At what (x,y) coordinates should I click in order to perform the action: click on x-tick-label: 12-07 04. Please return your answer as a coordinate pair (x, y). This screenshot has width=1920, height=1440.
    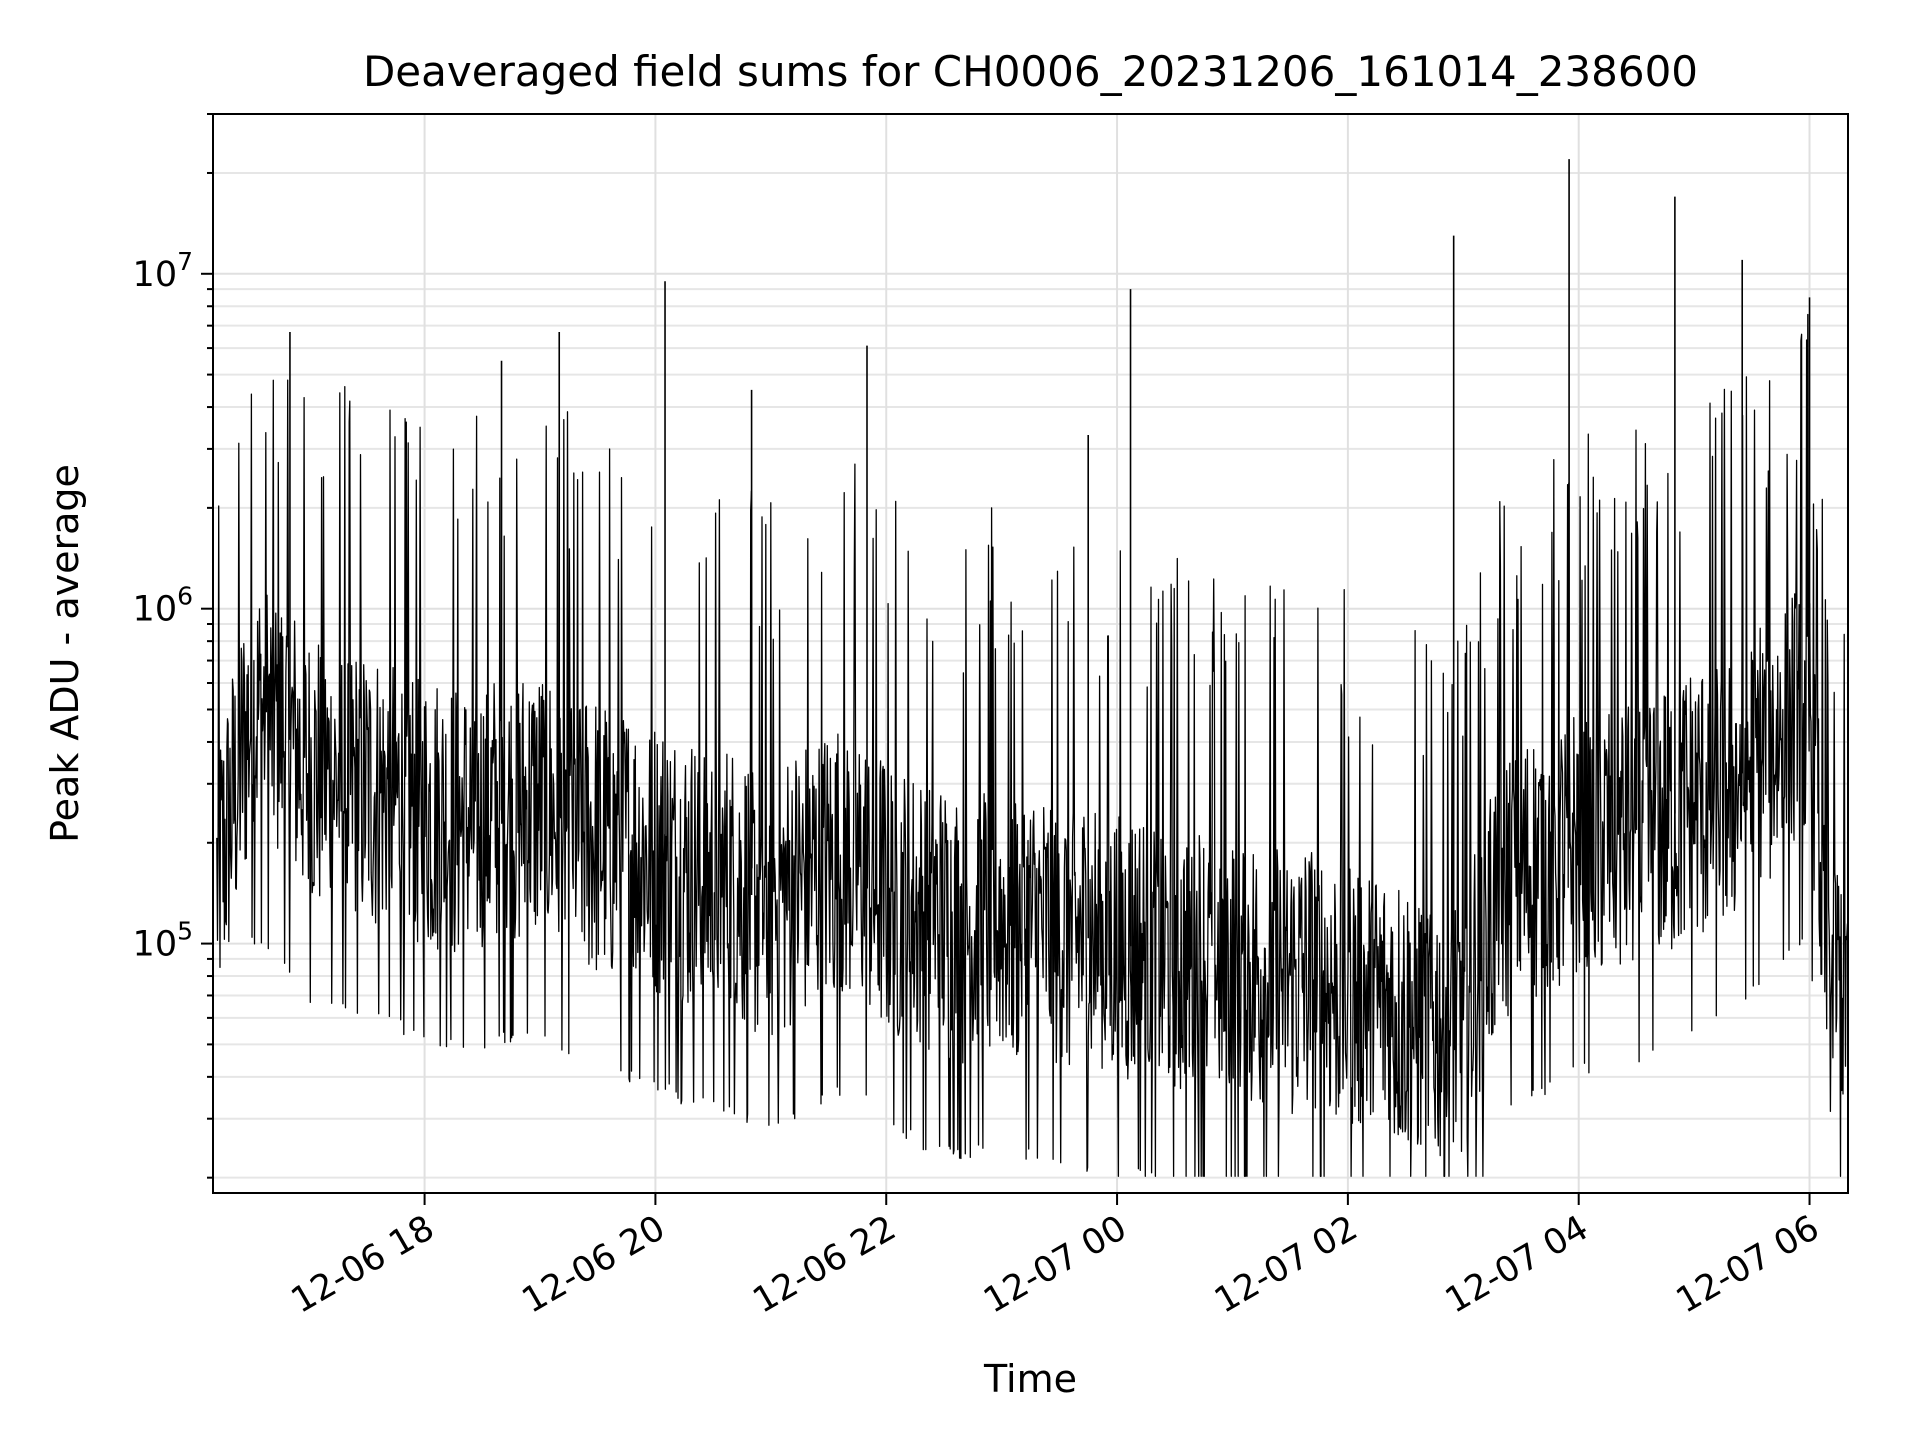
    Looking at the image, I should click on (1517, 1264).